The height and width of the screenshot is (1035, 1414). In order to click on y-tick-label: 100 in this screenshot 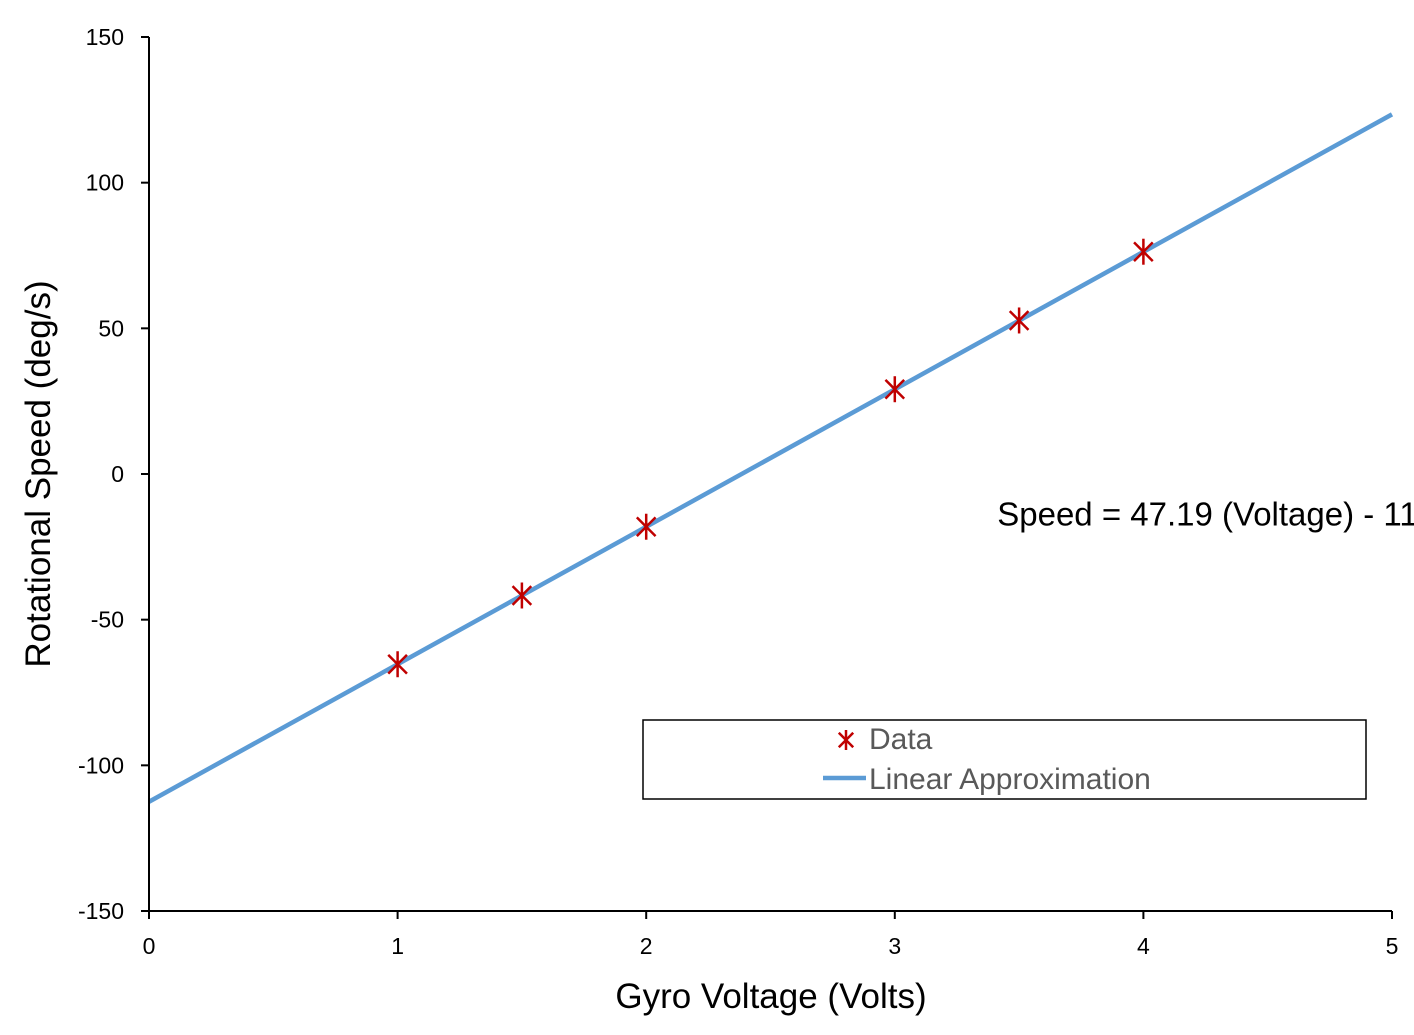, I will do `click(105, 183)`.